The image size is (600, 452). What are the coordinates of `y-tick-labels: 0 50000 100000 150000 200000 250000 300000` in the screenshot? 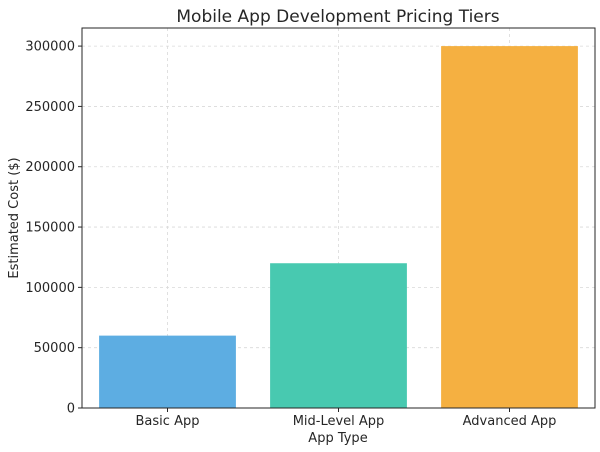 It's located at (50, 228).